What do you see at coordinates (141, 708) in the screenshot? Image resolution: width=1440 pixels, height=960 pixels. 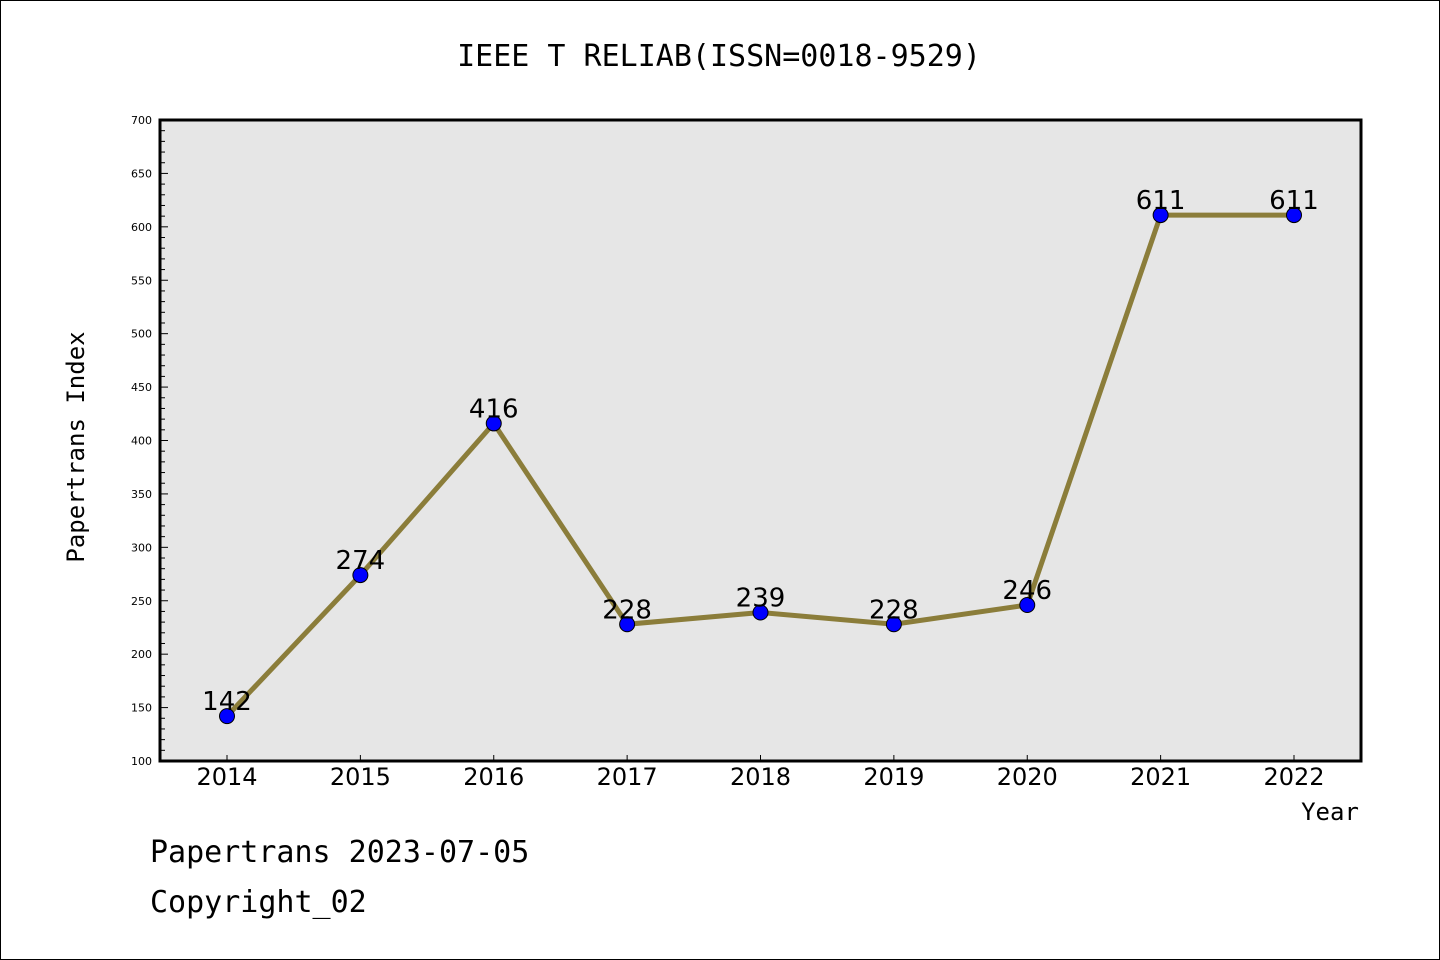 I see `y-tick-label: 150` at bounding box center [141, 708].